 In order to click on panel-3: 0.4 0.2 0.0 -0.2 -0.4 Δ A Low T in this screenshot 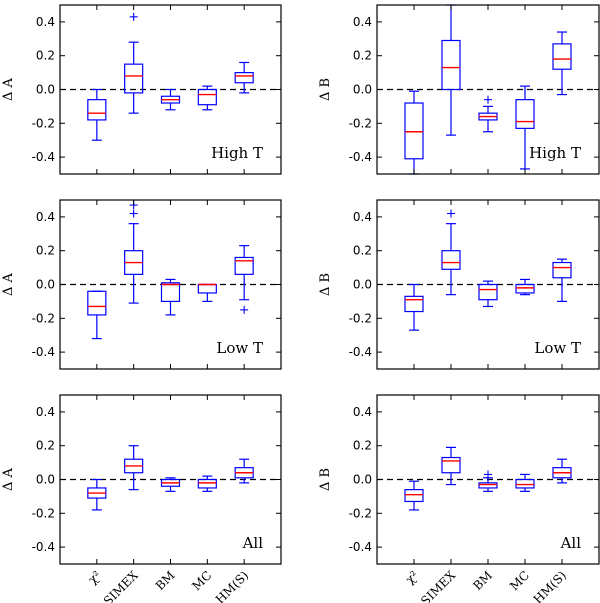, I will do `click(141, 284)`.